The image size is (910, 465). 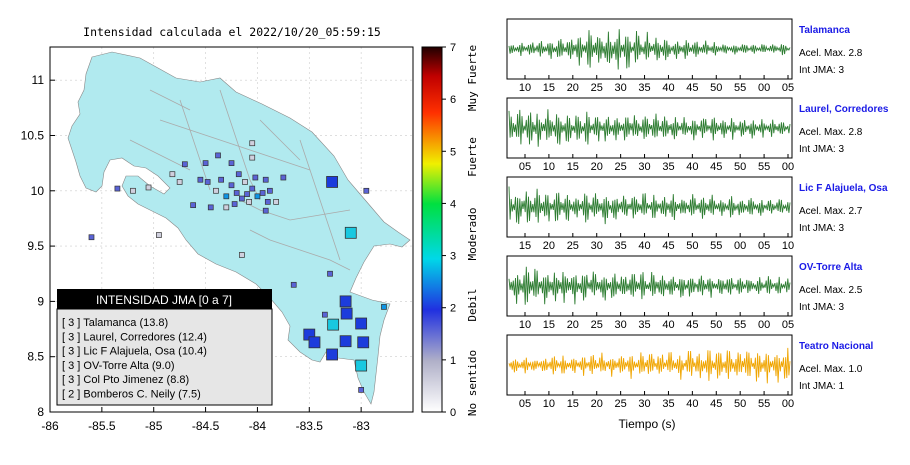 I want to click on waveform-tick-label: 20, so click(x=597, y=404).